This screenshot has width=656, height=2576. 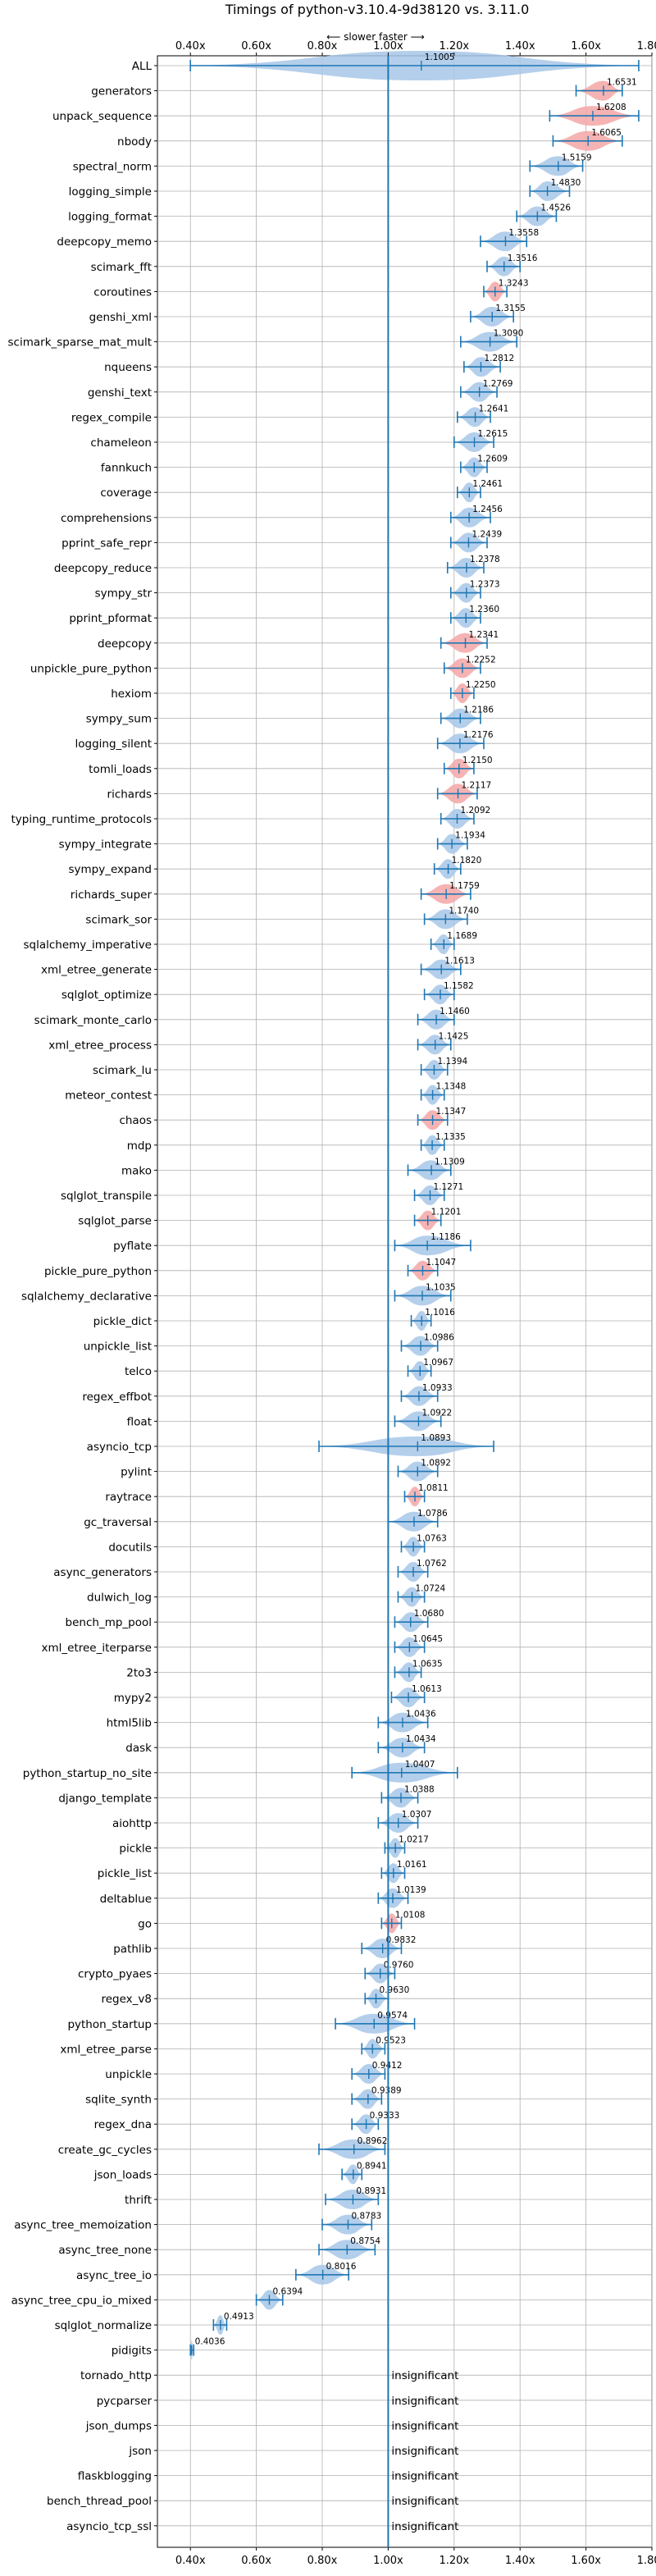 I want to click on category-label: mako, so click(x=136, y=1171).